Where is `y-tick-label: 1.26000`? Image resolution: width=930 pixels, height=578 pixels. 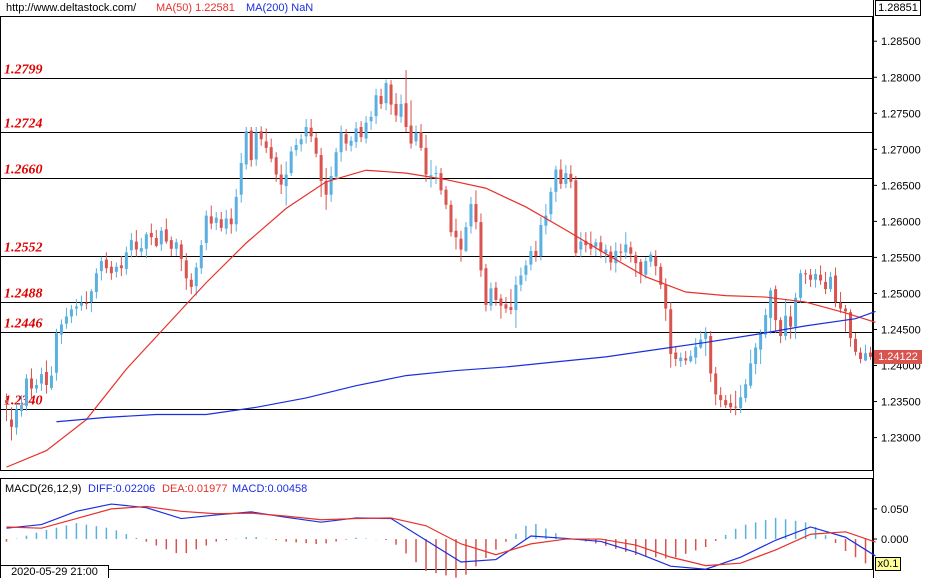
y-tick-label: 1.26000 is located at coordinates (901, 222).